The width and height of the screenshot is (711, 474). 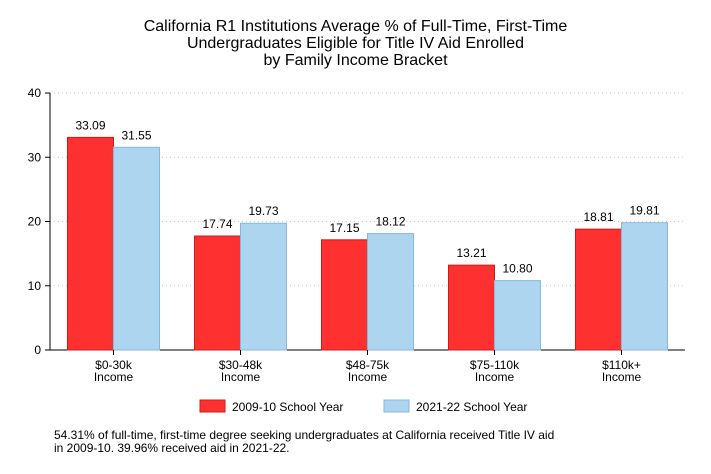 What do you see at coordinates (517, 269) in the screenshot?
I see `bar-value-label: 10.80` at bounding box center [517, 269].